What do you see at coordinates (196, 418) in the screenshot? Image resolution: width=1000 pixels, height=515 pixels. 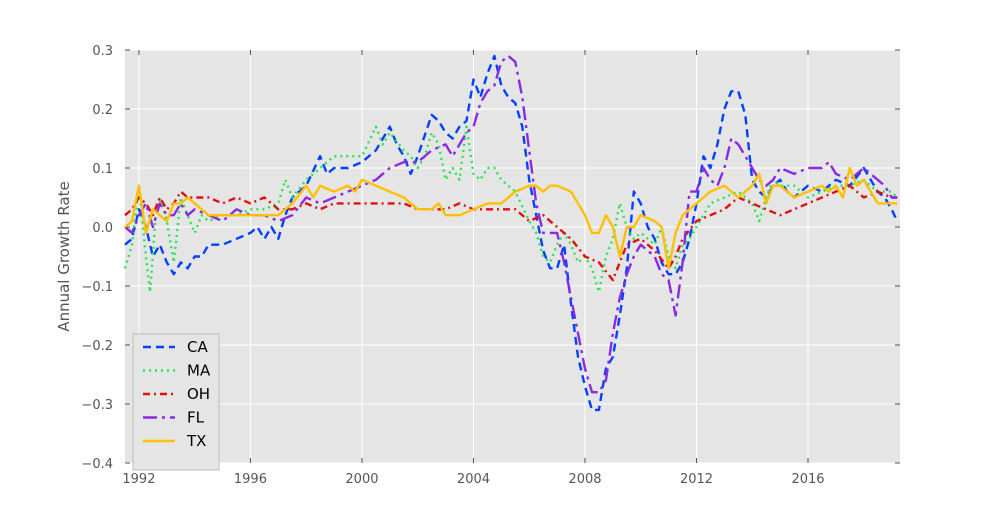 I see `legend-label-fl: FL` at bounding box center [196, 418].